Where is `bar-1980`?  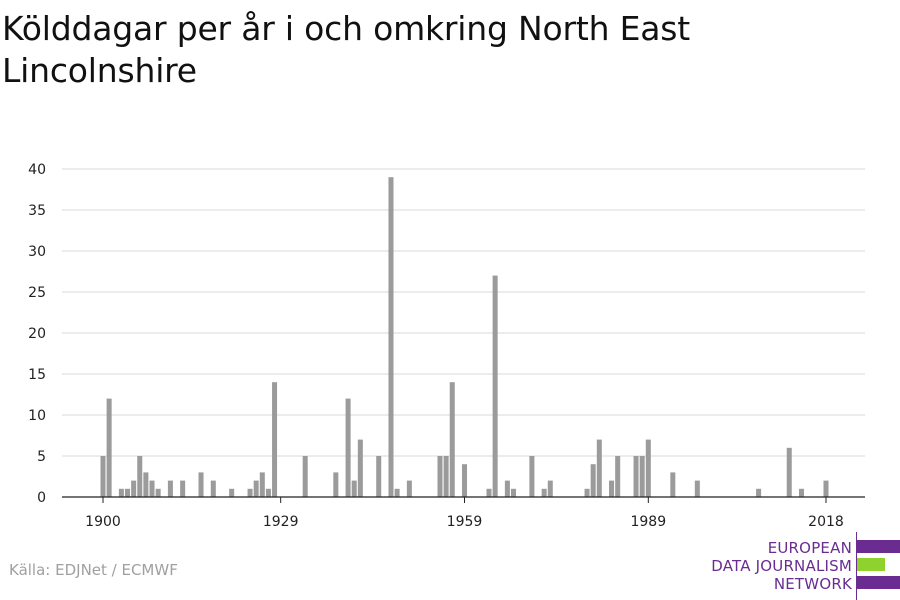 bar-1980 is located at coordinates (593, 480).